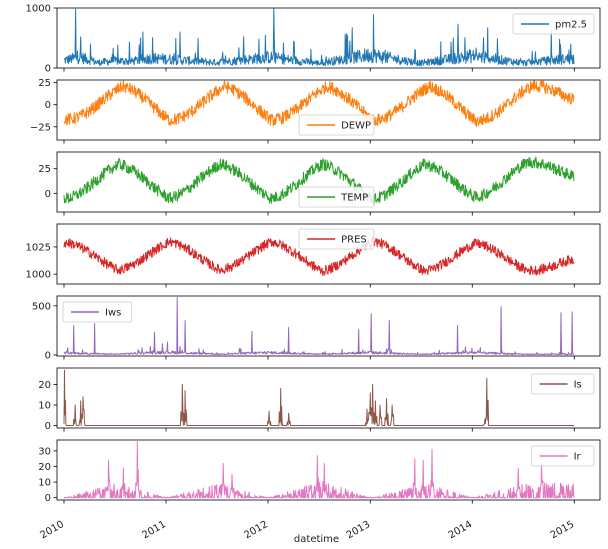 The image size is (608, 549). I want to click on panel-Iws: 0 500 Iws, so click(316, 328).